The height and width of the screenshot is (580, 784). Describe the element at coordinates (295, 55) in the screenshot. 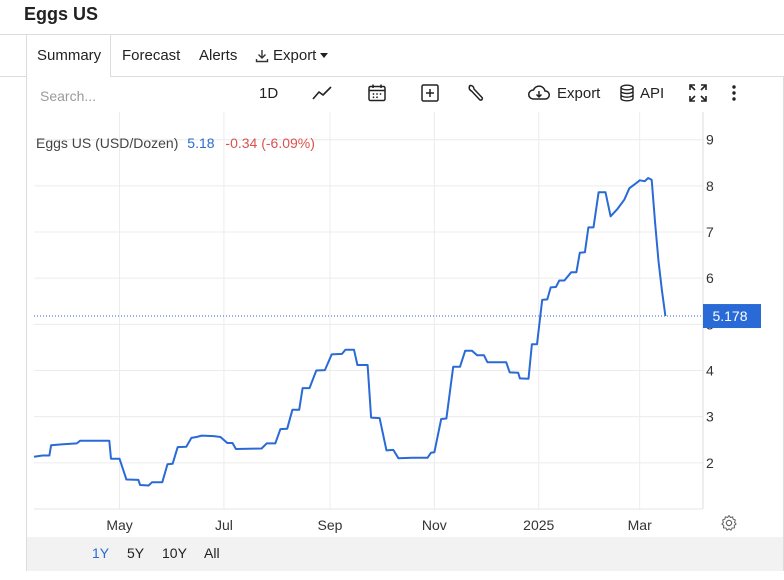

I see `tab-export-label: Export` at that location.